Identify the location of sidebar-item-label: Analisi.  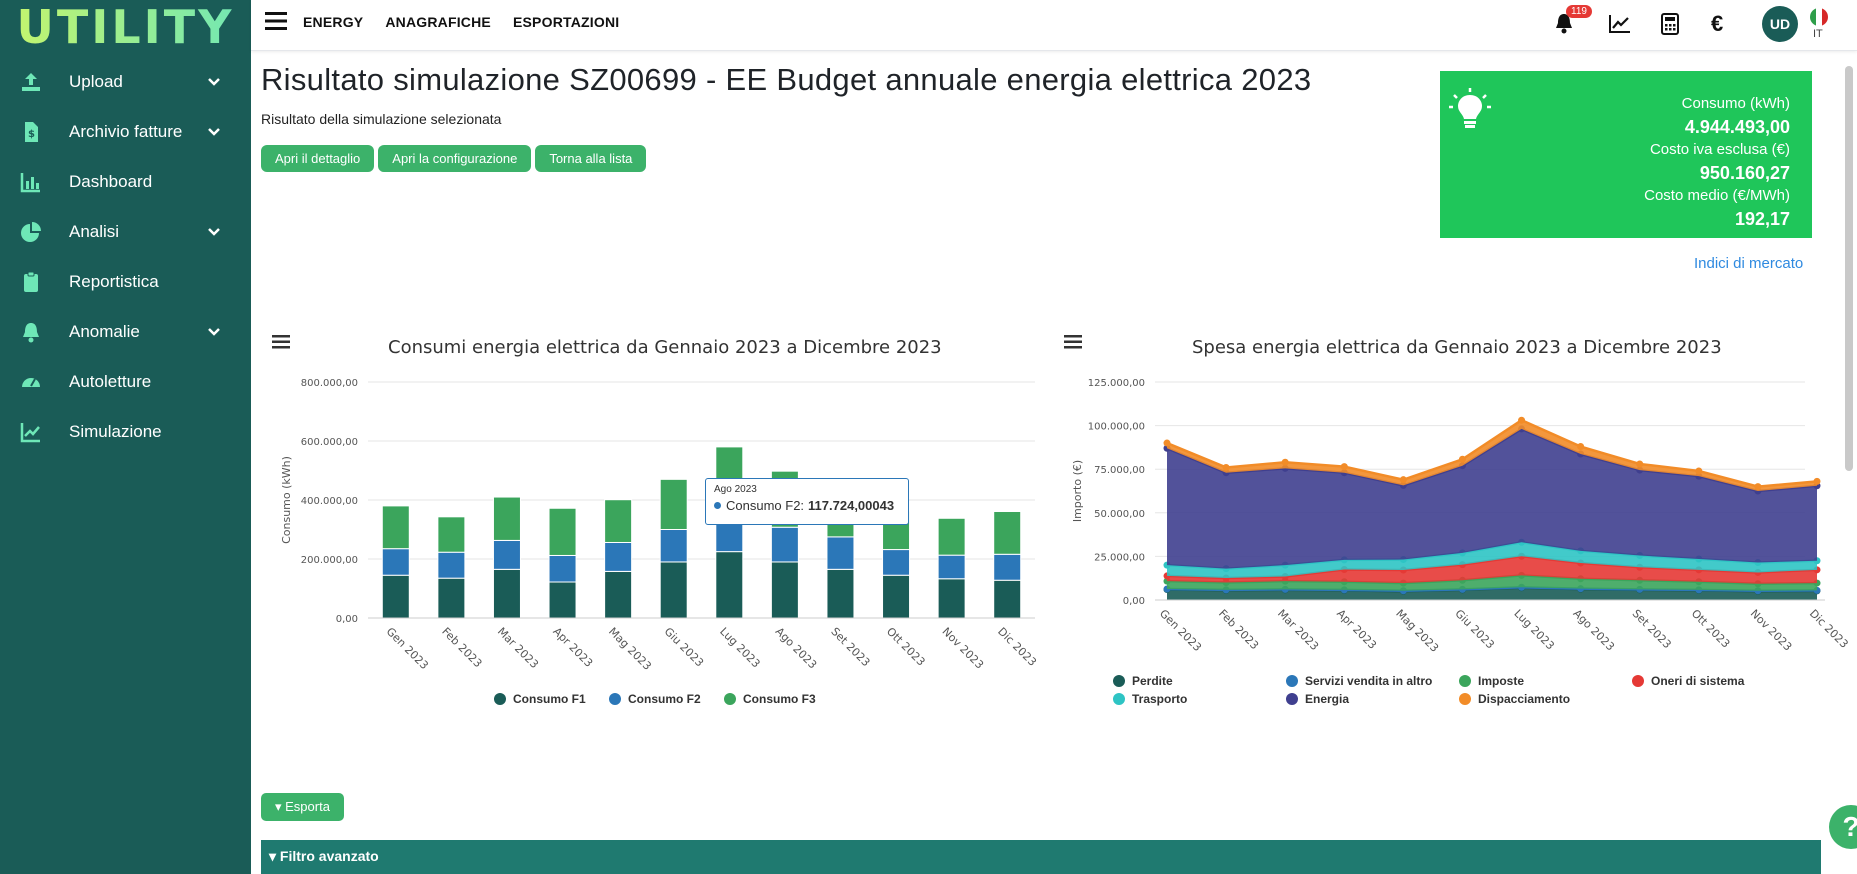
(94, 231).